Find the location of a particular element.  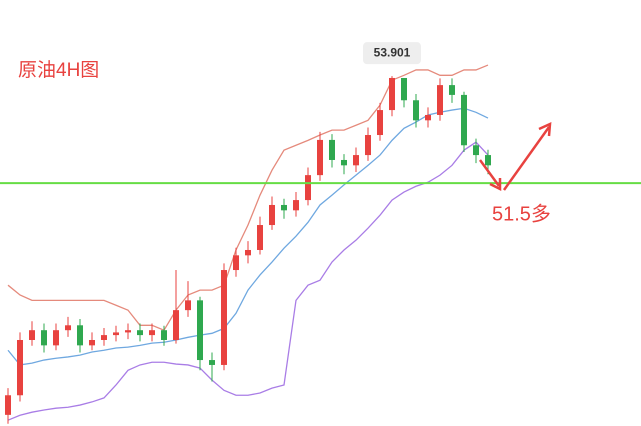

high-label-box is located at coordinates (392, 53).